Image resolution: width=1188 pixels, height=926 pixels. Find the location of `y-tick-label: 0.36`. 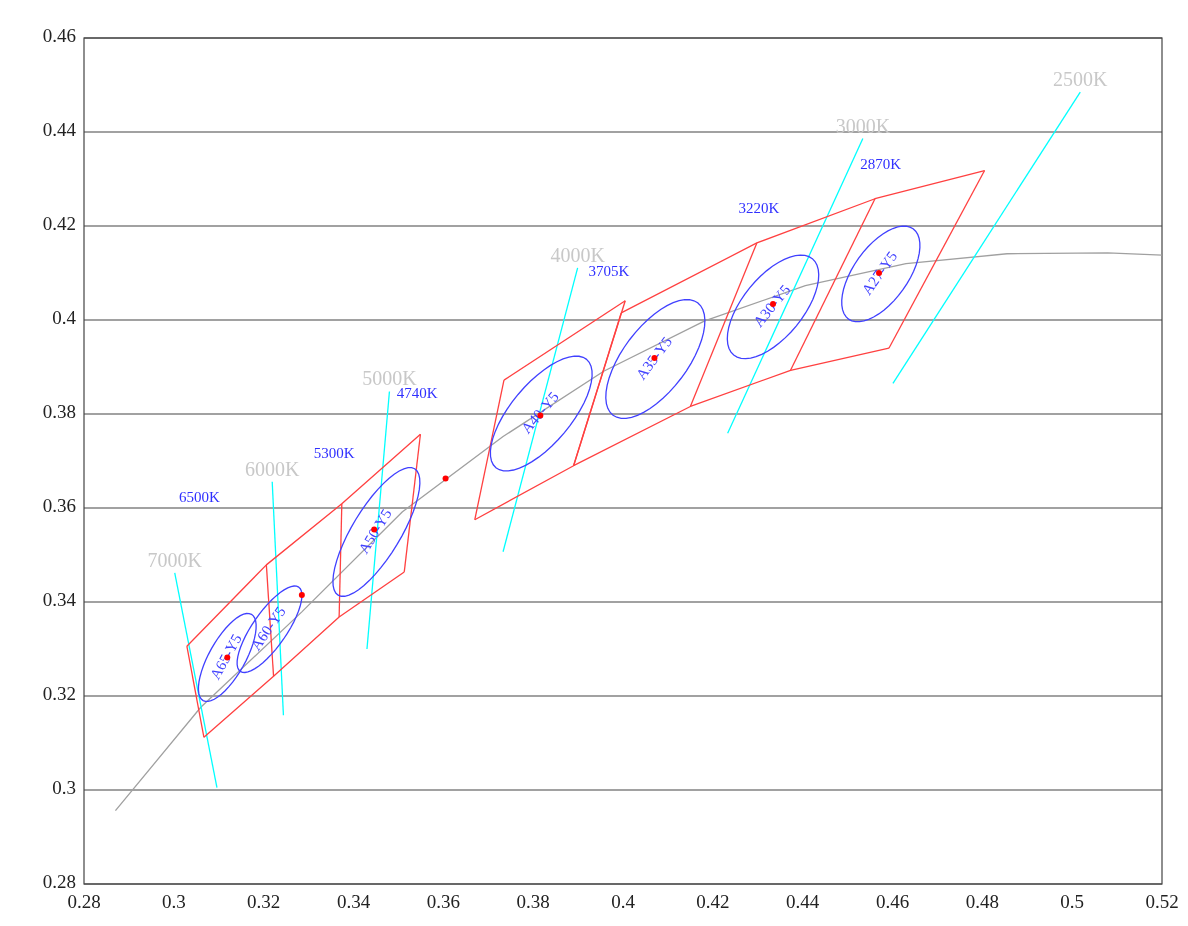

y-tick-label: 0.36 is located at coordinates (59, 506).